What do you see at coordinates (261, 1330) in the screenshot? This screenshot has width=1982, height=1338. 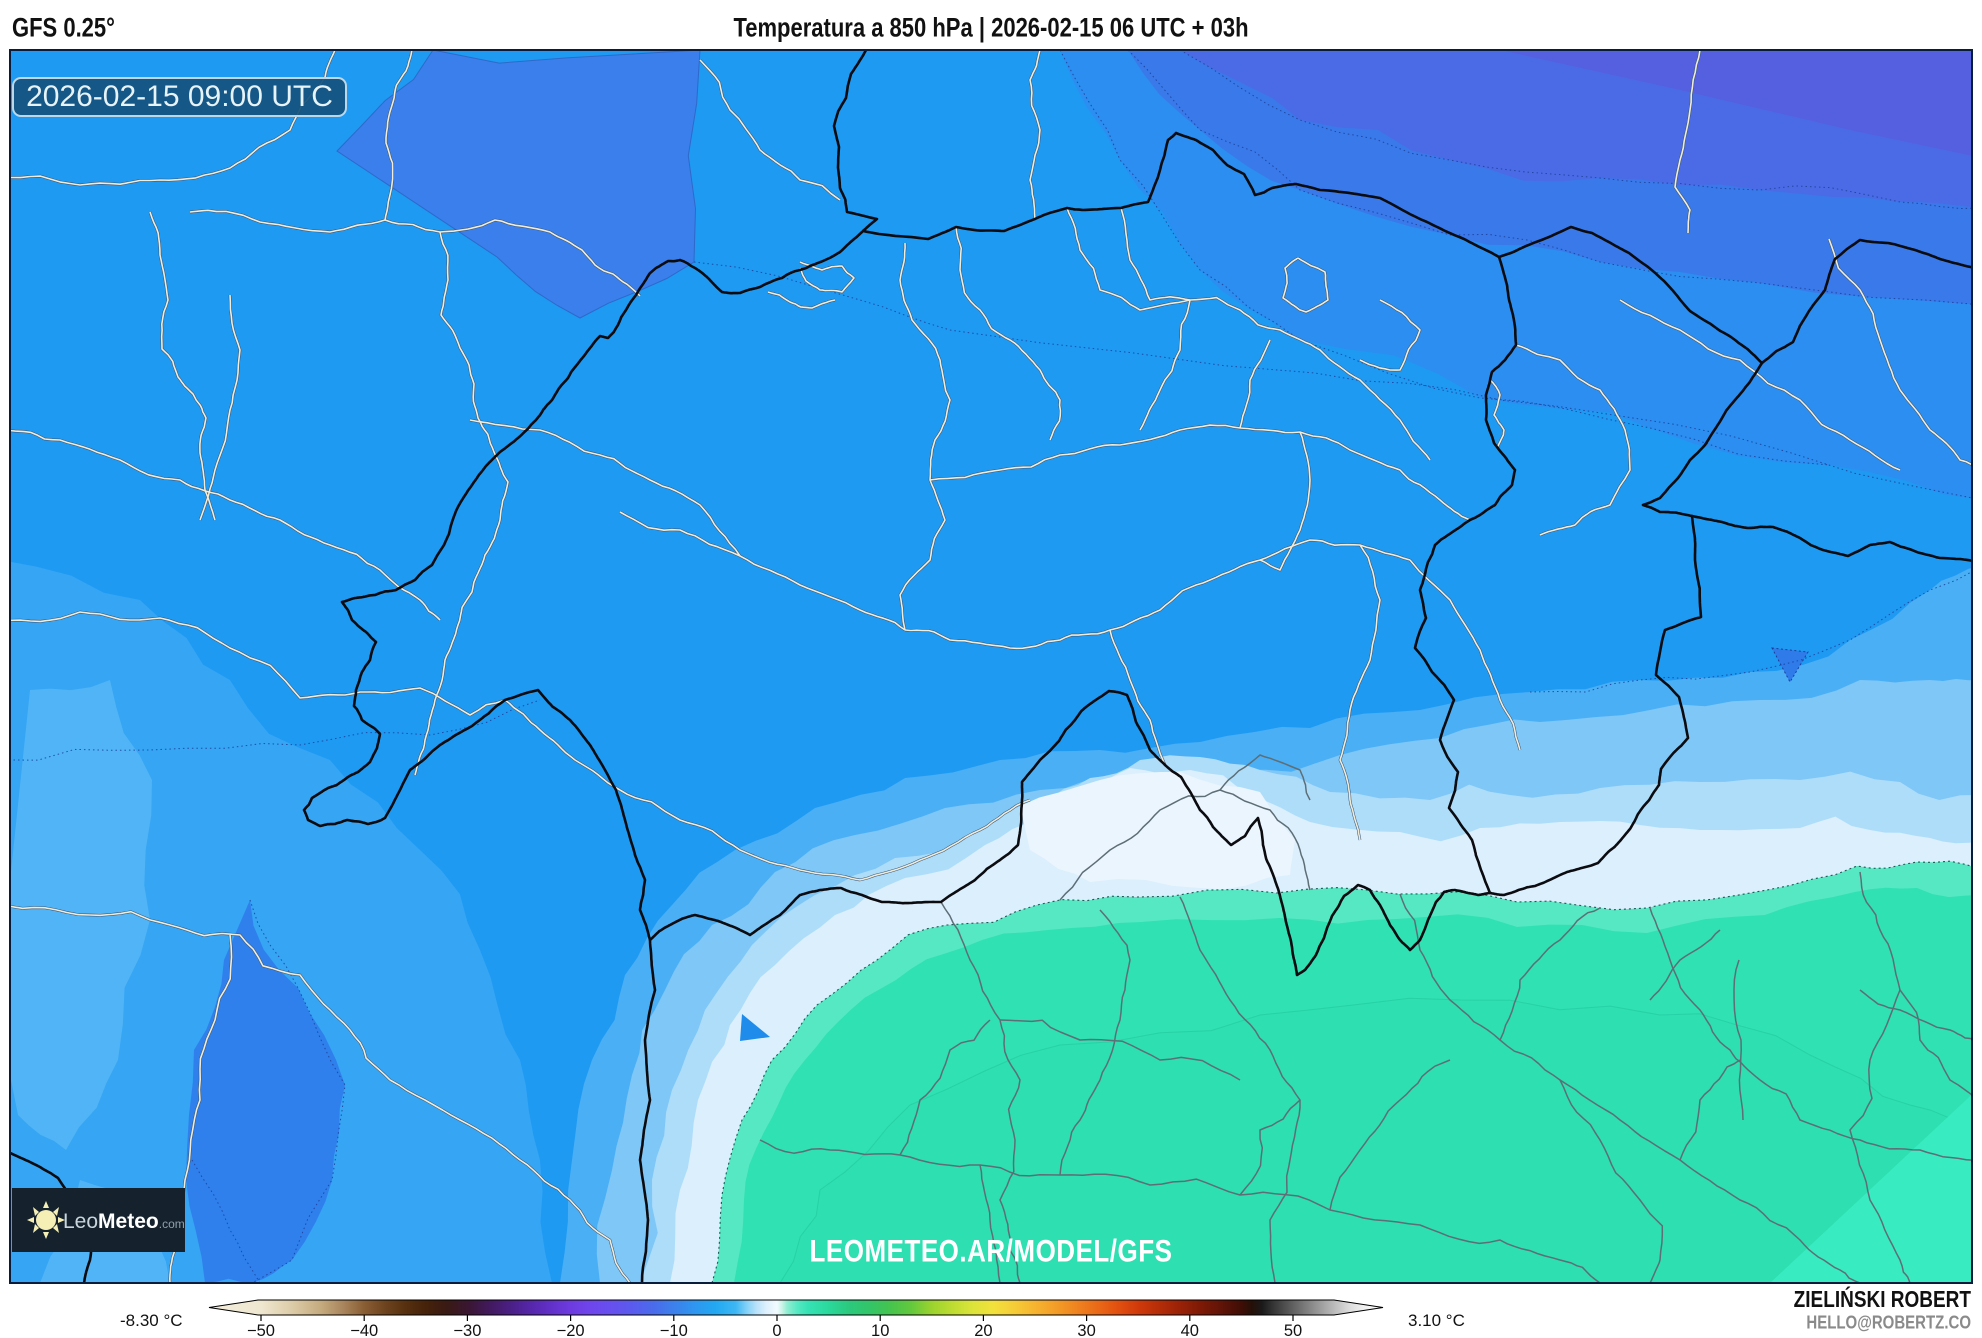 I see `svg-text: −50` at bounding box center [261, 1330].